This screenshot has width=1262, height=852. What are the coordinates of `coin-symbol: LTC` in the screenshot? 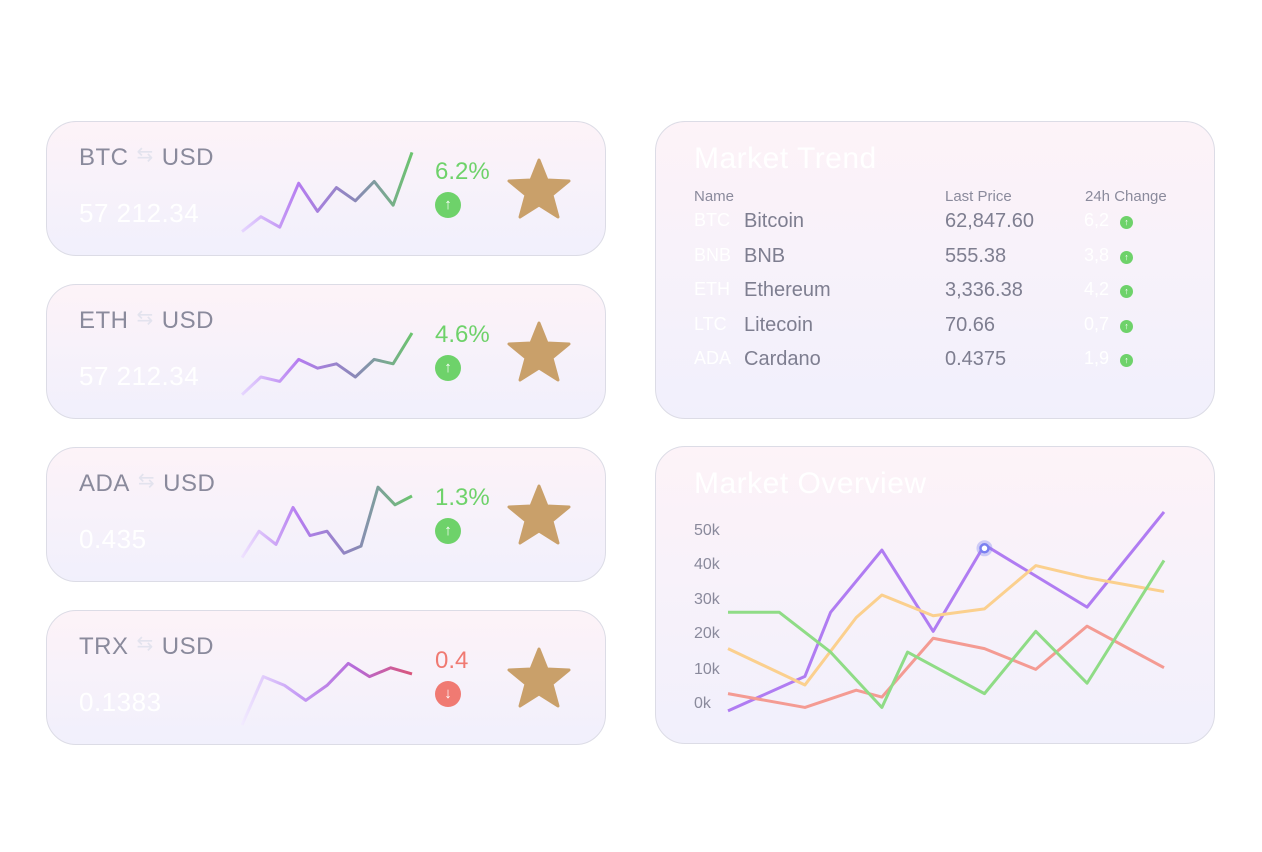 It's located at (710, 324).